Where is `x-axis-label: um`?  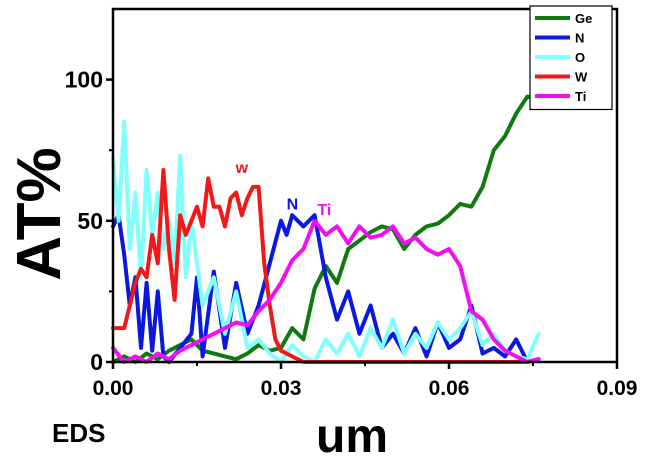
x-axis-label: um is located at coordinates (352, 433).